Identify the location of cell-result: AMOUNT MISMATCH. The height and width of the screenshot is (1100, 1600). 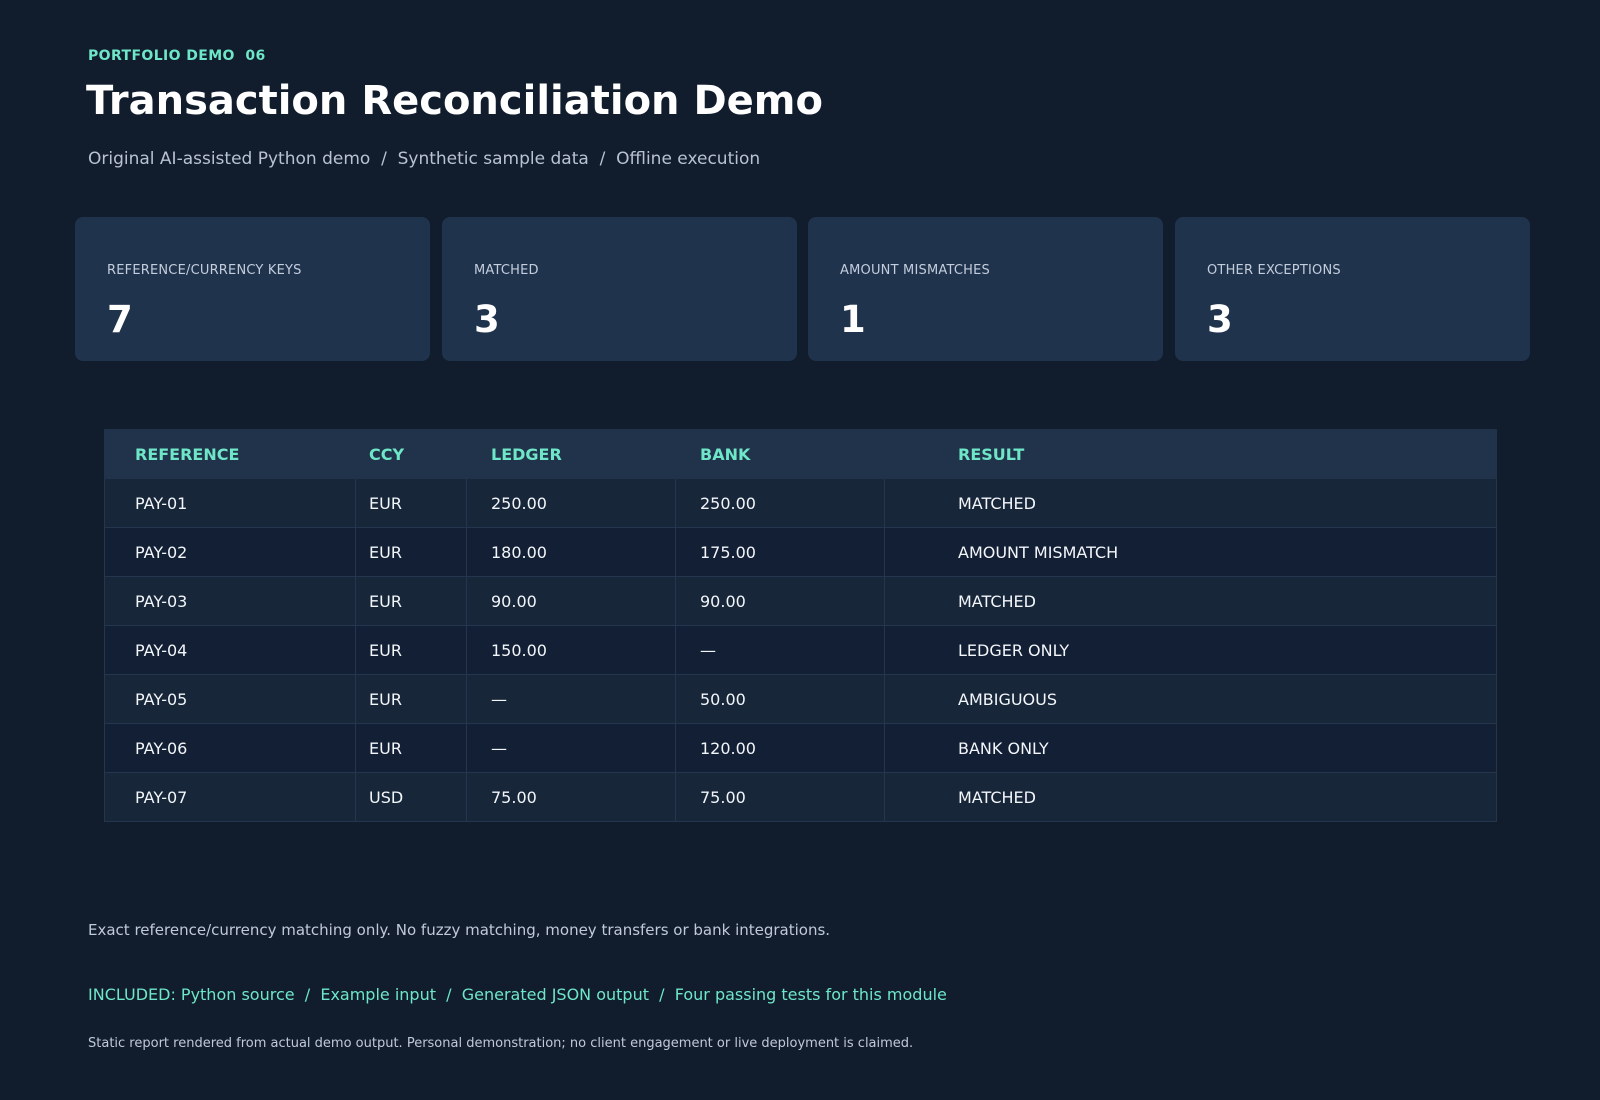
(1190, 552).